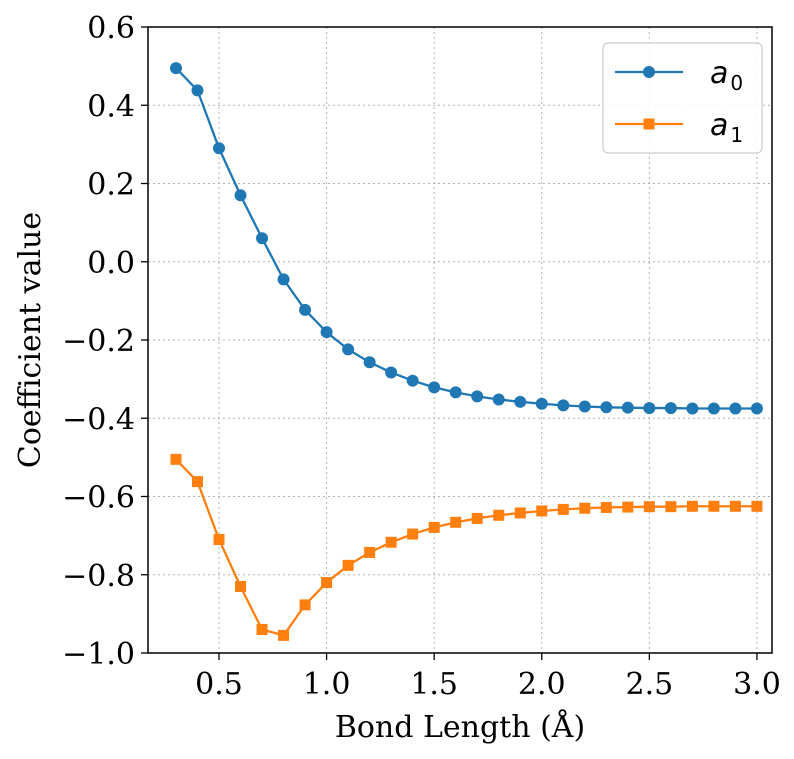 Image resolution: width=794 pixels, height=759 pixels. I want to click on legend: a 0a 1, so click(682, 98).